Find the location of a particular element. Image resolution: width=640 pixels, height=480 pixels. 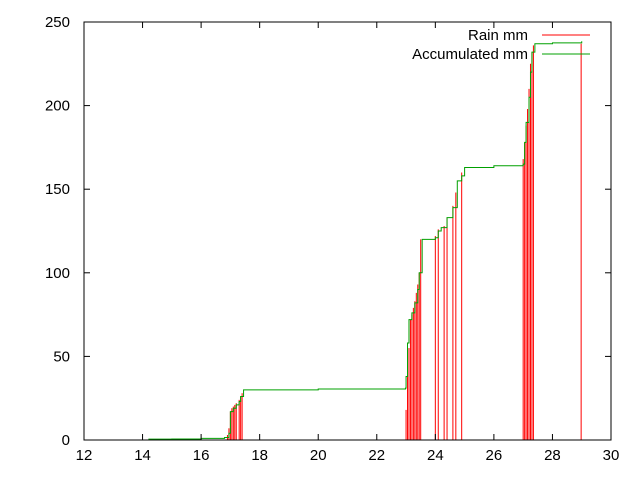

x-tick-label: 20 is located at coordinates (318, 455).